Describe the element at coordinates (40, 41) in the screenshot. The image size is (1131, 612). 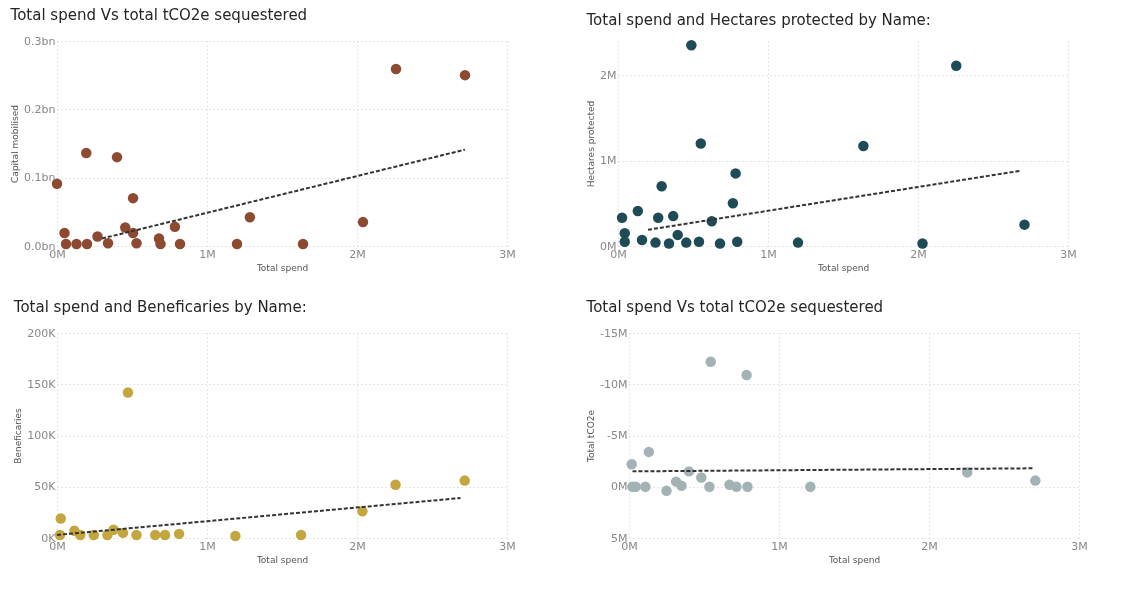
I see `y-tick-label: 0.3bn` at that location.